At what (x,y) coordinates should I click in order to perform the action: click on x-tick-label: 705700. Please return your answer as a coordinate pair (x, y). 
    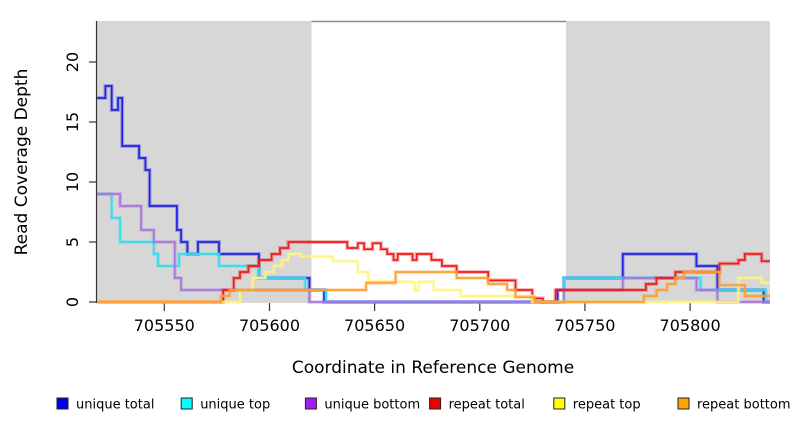
    Looking at the image, I should click on (479, 325).